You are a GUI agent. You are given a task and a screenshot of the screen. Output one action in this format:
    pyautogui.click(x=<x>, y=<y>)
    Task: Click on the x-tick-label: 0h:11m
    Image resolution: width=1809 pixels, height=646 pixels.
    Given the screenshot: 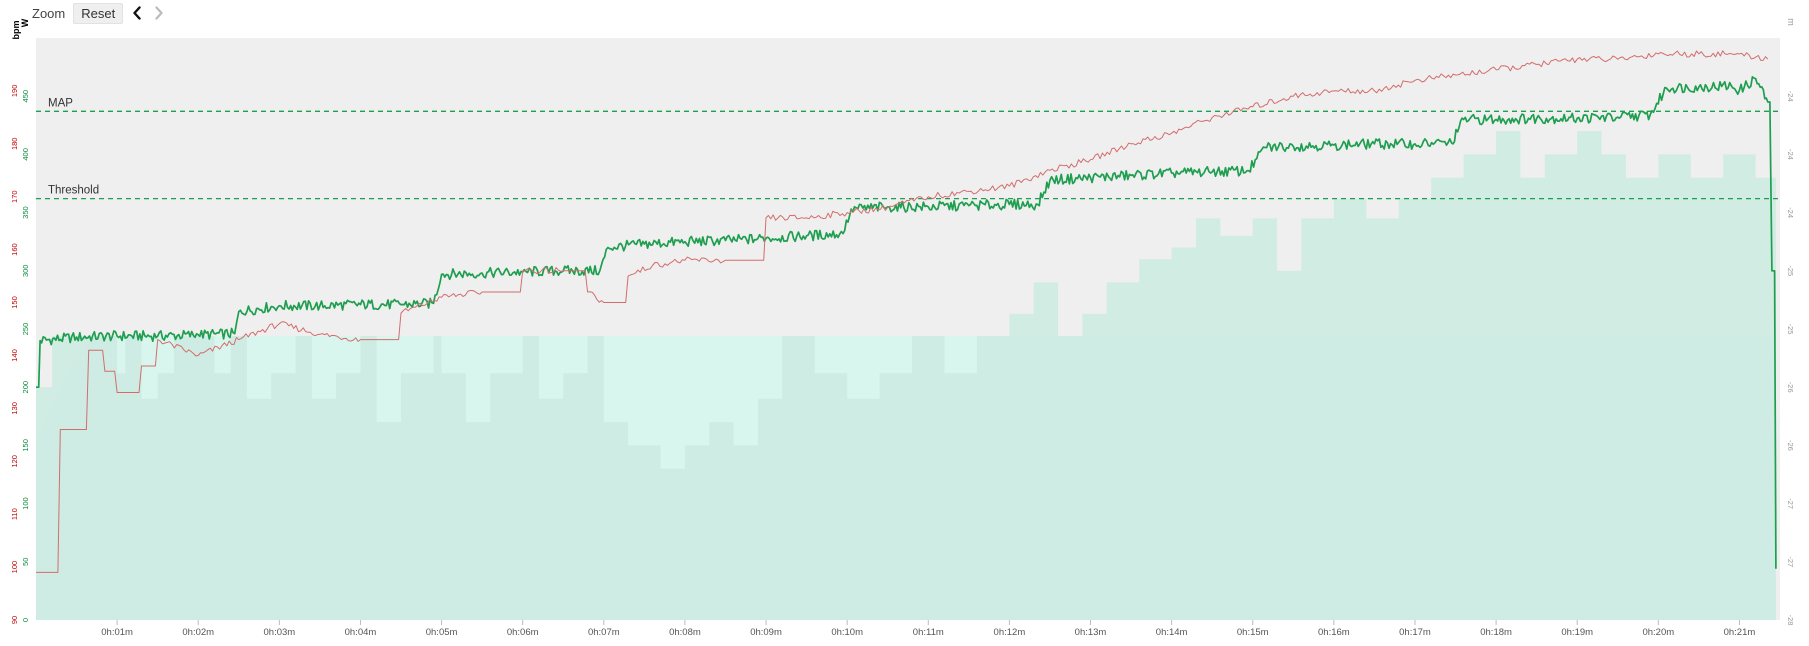 What is the action you would take?
    pyautogui.click(x=928, y=632)
    